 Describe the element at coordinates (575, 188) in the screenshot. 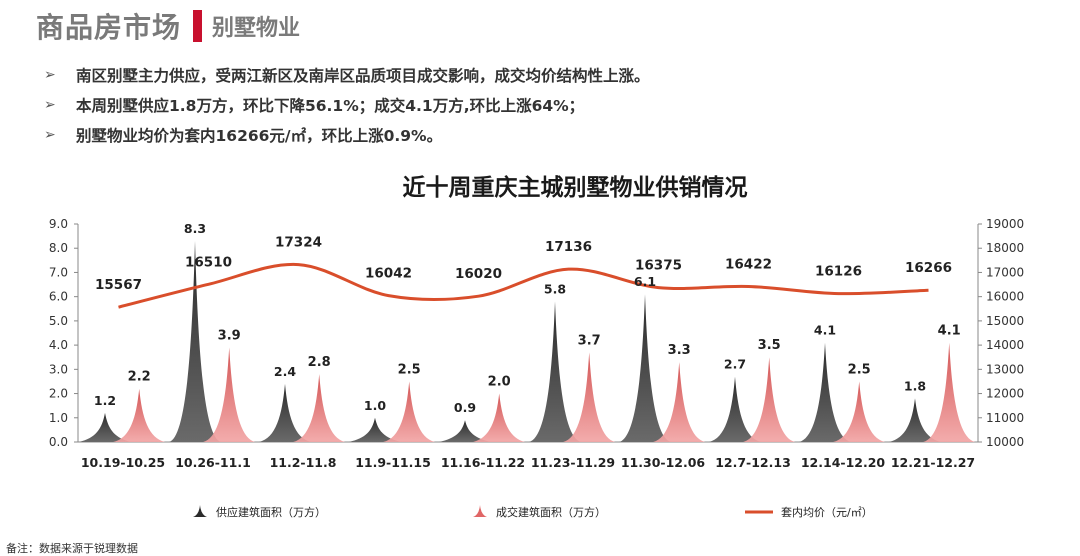

I see `chart-title: 近十周重庆主城别墅物业供销情况` at that location.